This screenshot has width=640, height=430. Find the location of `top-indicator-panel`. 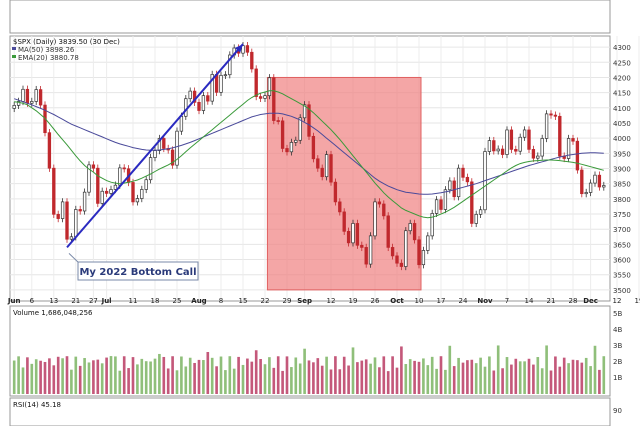

top-indicator-panel is located at coordinates (310, 17).